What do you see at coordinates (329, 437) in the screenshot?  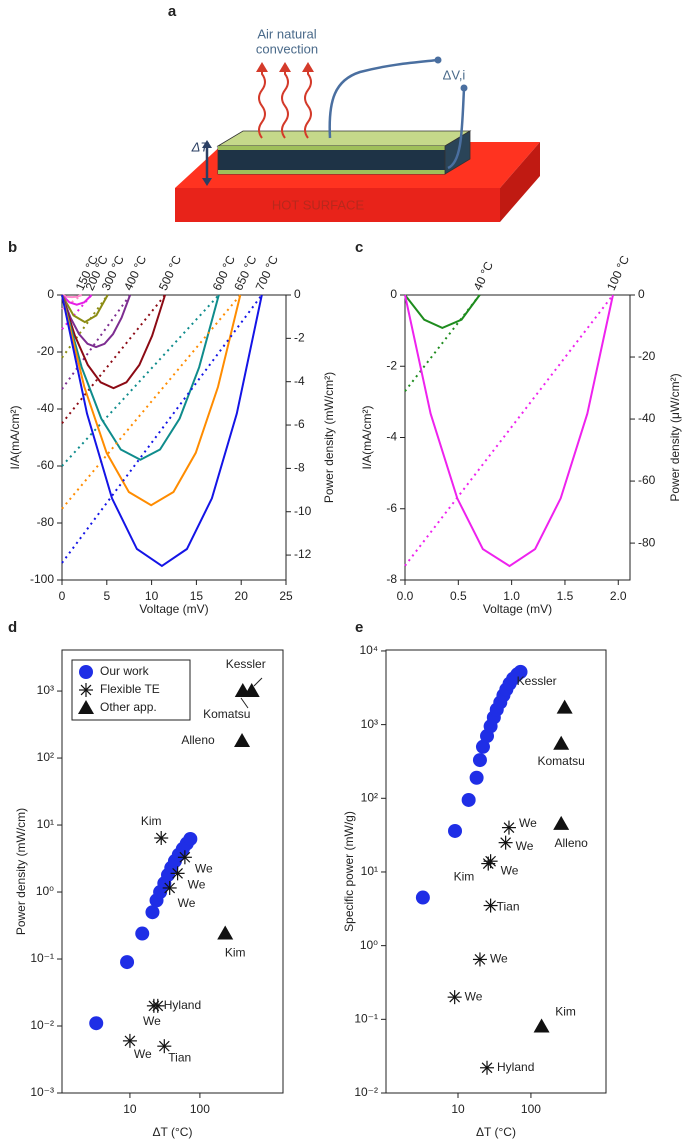 I see `y2-axis-title: Power density (mW/cm²)` at bounding box center [329, 437].